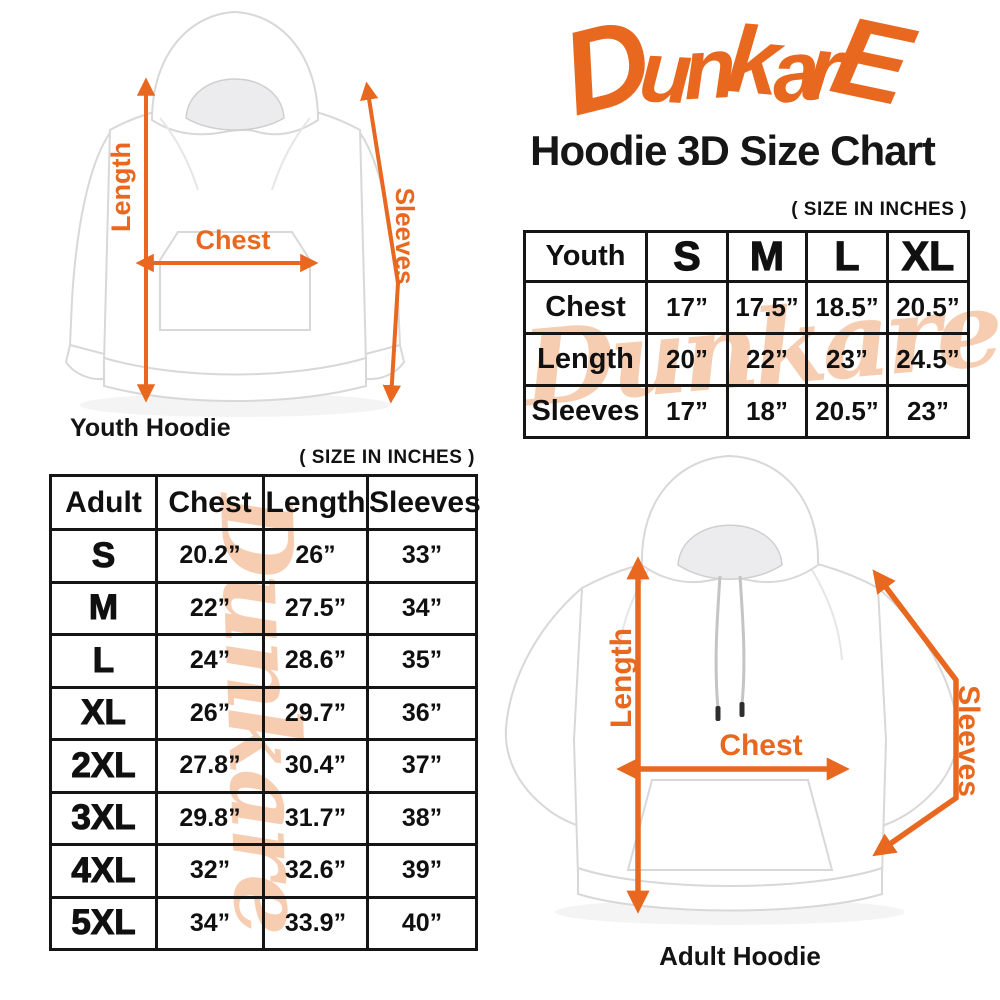 This screenshot has height=1000, width=1000. What do you see at coordinates (103, 556) in the screenshot?
I see `row-header: S` at bounding box center [103, 556].